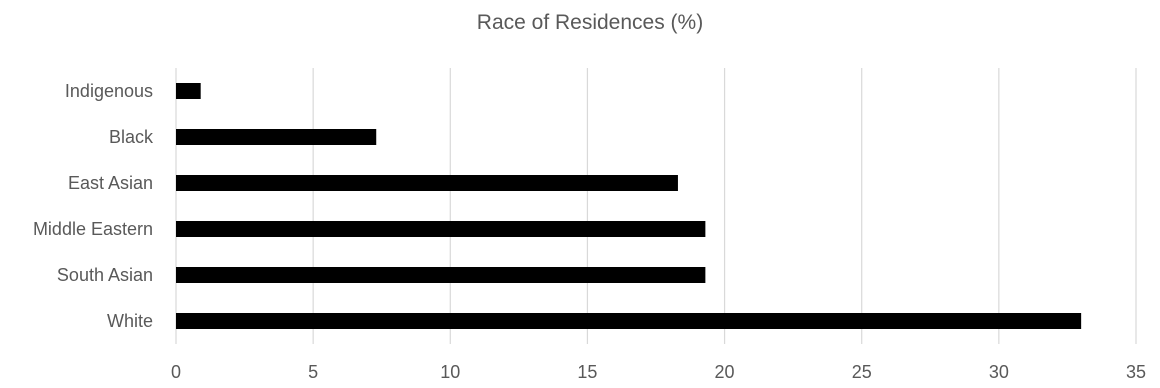 This screenshot has height=388, width=1160. I want to click on x-tick-label: 20, so click(725, 372).